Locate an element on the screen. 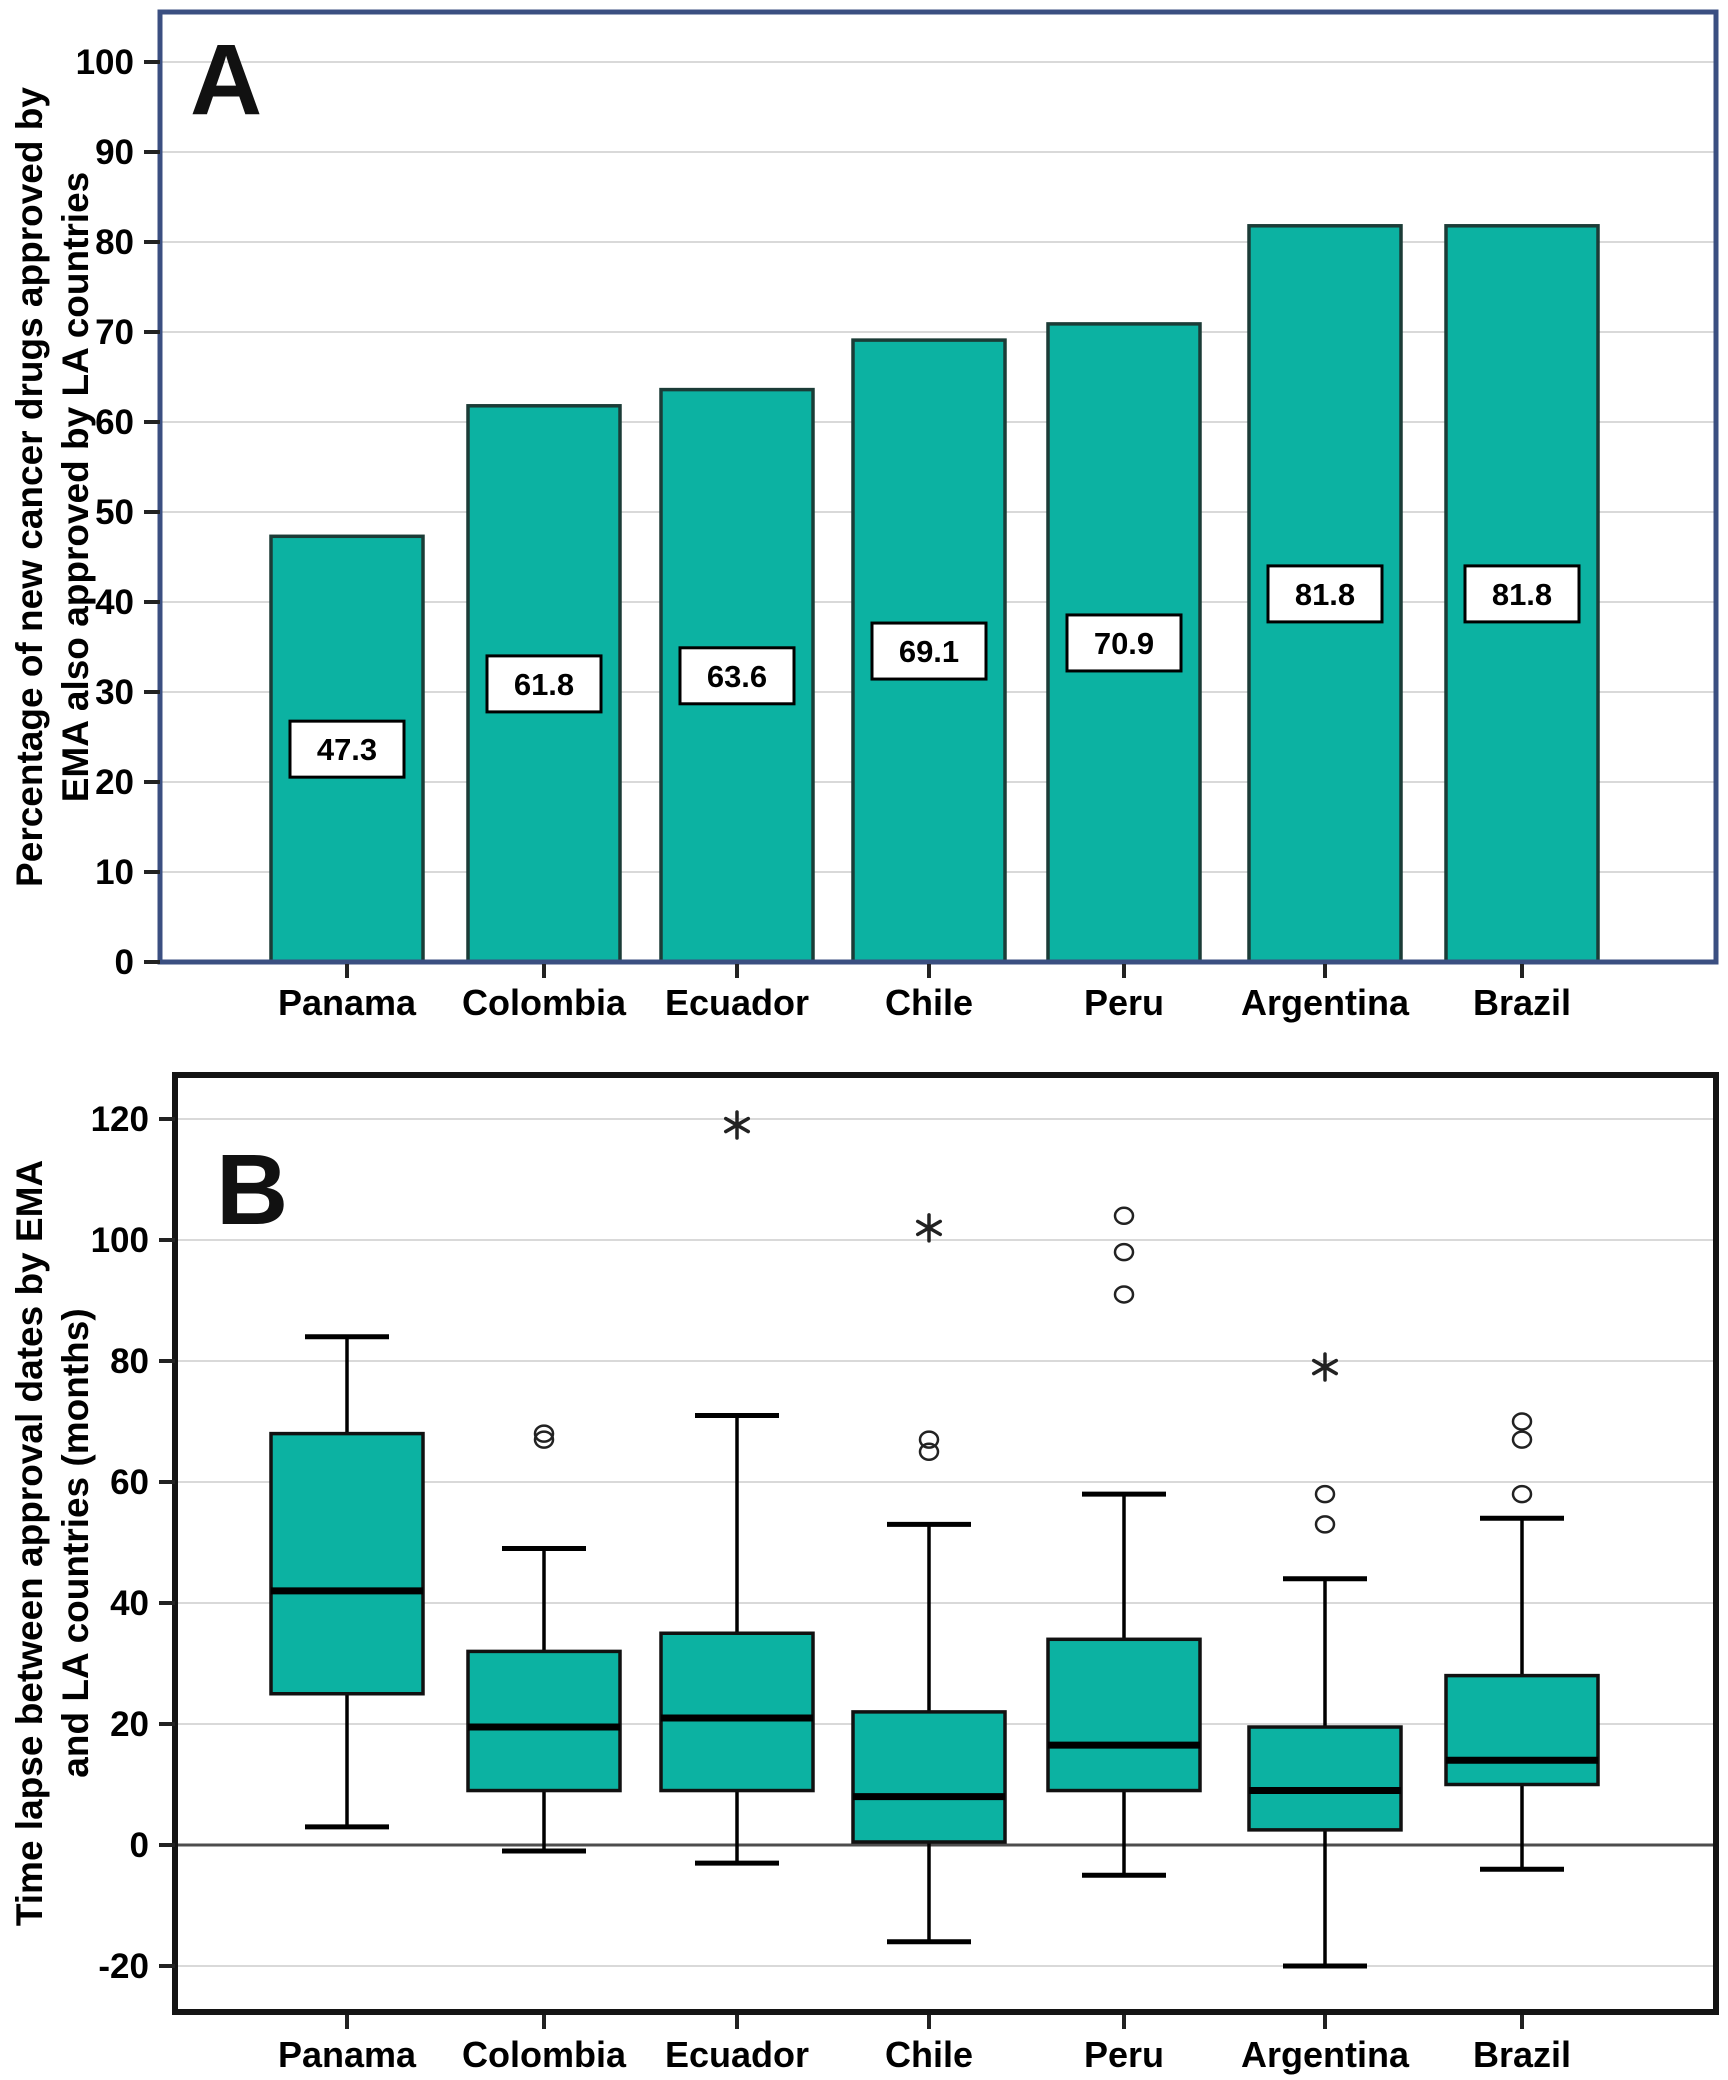  y-tick-label-a-20: 20 is located at coordinates (114, 782).